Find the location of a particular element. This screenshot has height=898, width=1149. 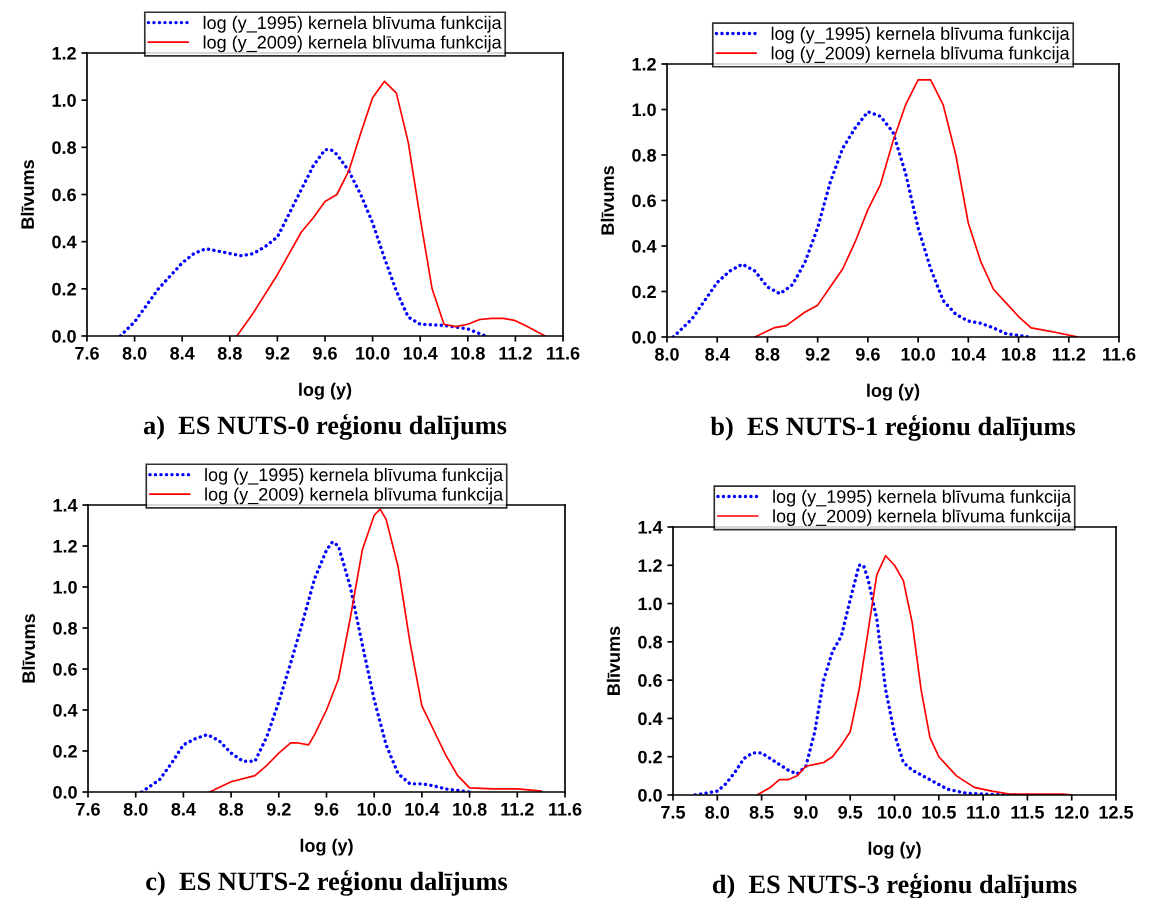

x-tick-label: 10.5 is located at coordinates (939, 812).